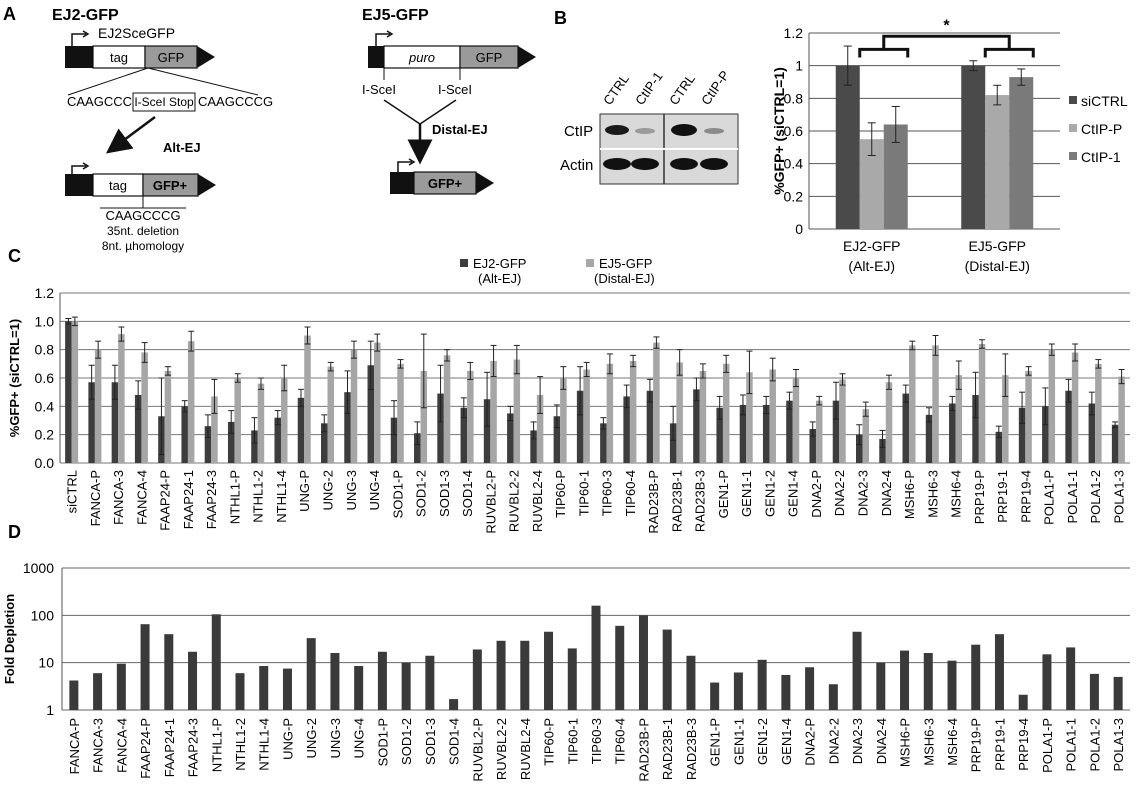 The width and height of the screenshot is (1137, 800). Describe the element at coordinates (119, 57) in the screenshot. I see `ej2-tag-label: tag` at that location.